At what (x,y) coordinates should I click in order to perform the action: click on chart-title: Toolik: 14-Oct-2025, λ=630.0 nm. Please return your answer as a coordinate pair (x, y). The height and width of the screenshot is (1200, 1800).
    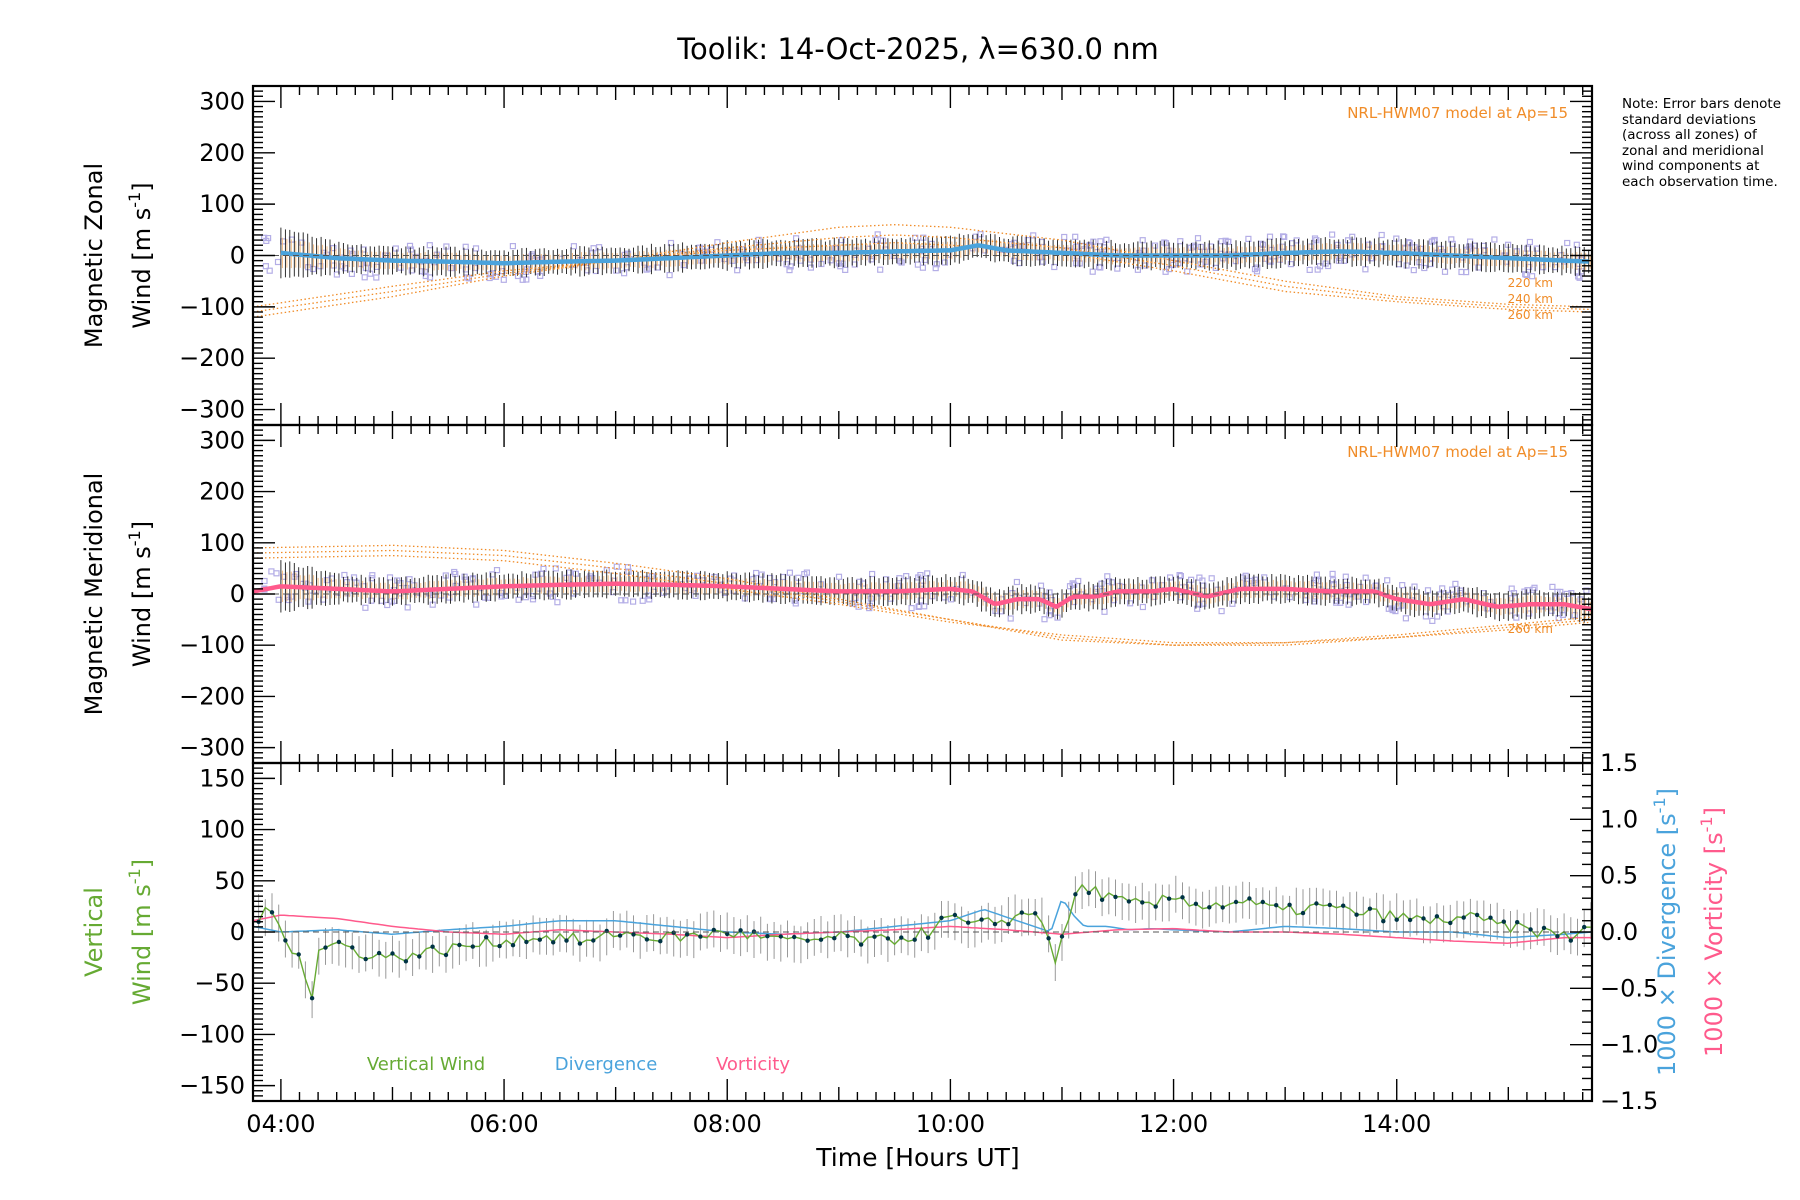
    Looking at the image, I should click on (917, 49).